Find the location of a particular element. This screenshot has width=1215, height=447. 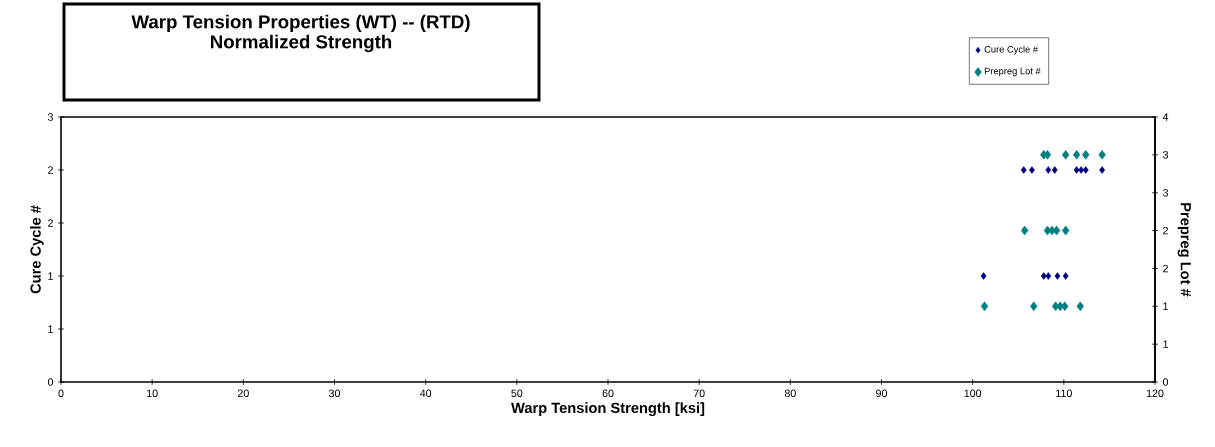

y-tick-label: 0 is located at coordinates (50, 382).